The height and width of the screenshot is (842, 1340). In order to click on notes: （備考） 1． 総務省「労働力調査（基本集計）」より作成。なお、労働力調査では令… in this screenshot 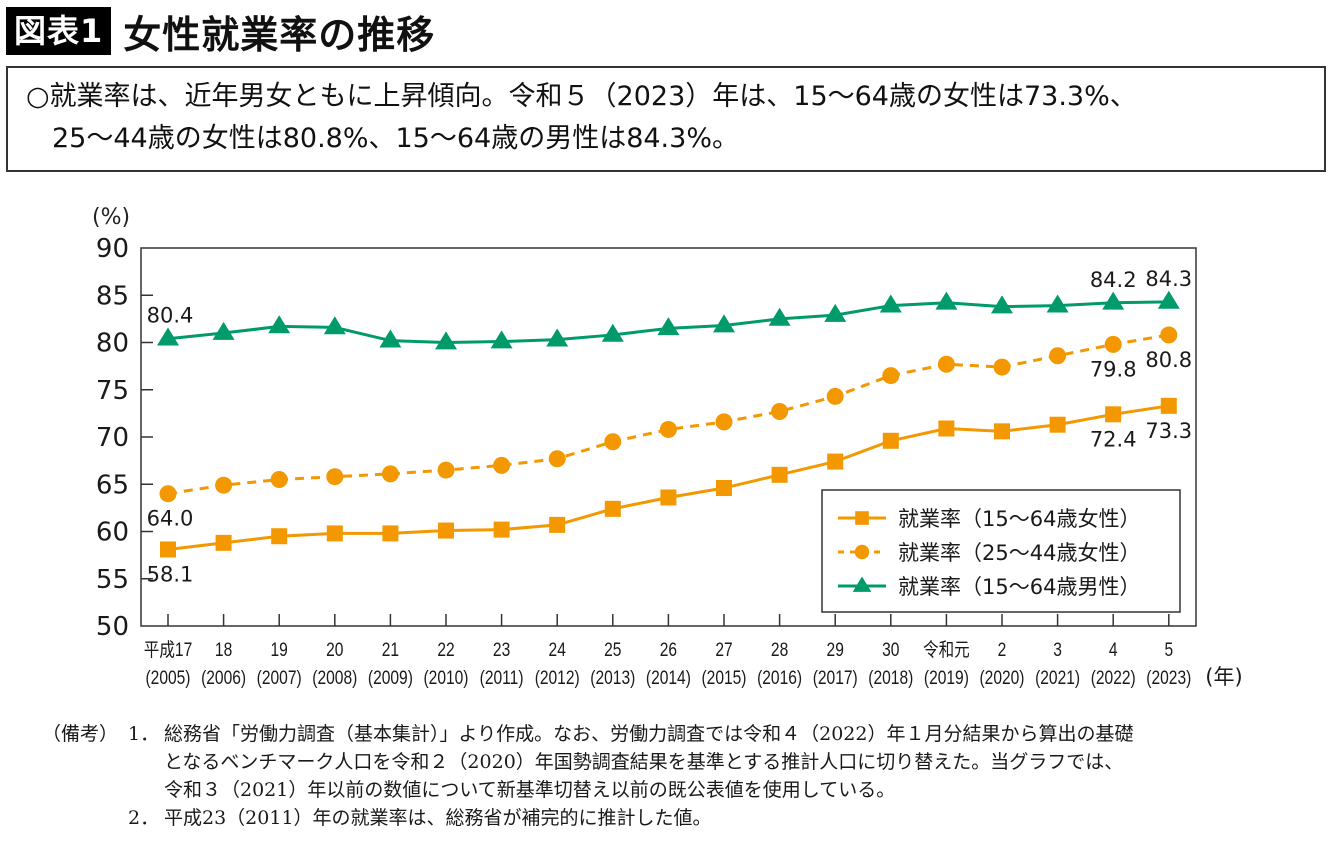, I will do `click(587, 776)`.